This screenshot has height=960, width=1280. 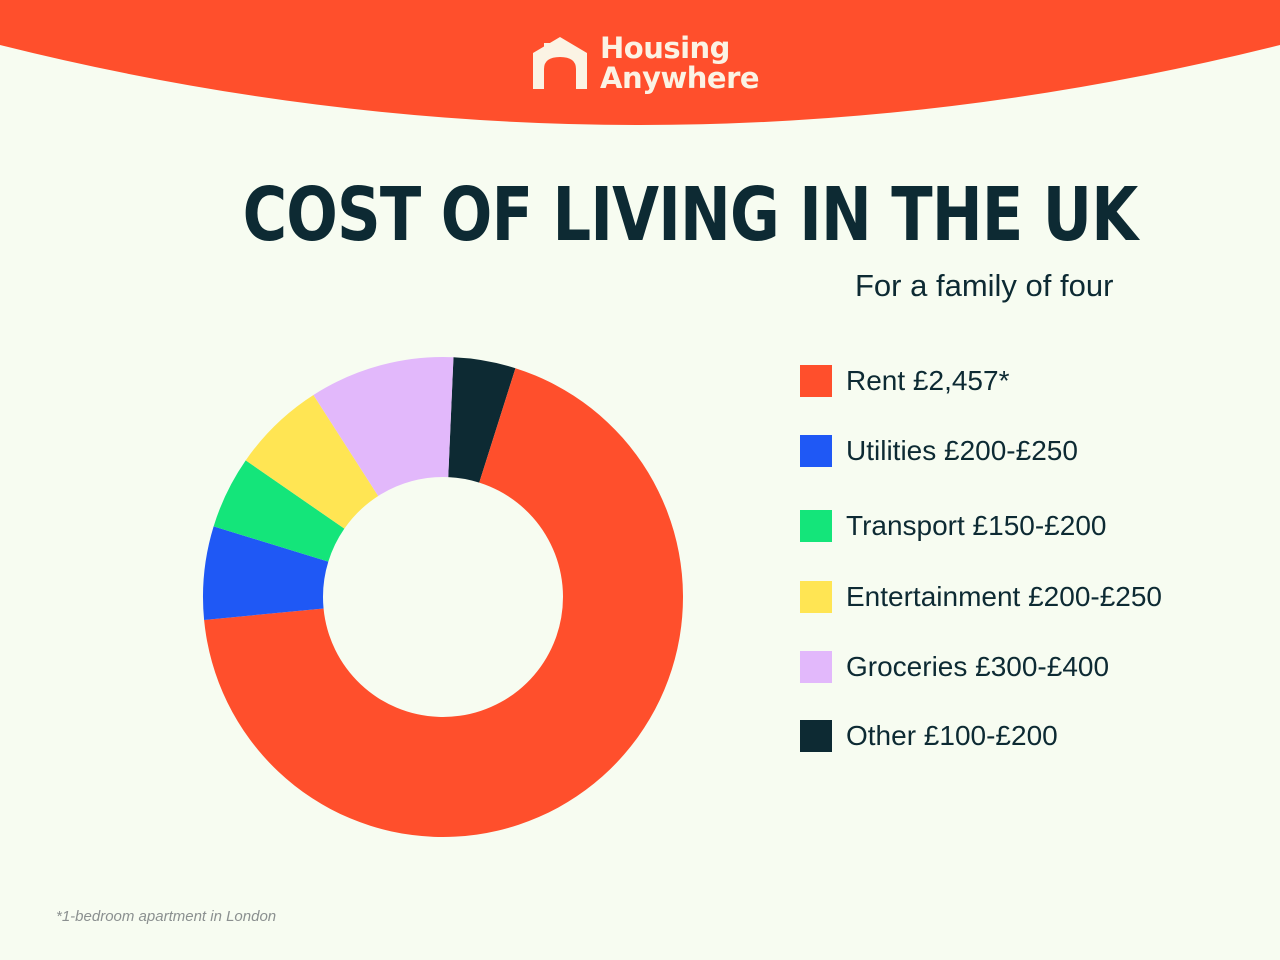 I want to click on legend-label: Entertainment £200-£250, so click(x=1004, y=596).